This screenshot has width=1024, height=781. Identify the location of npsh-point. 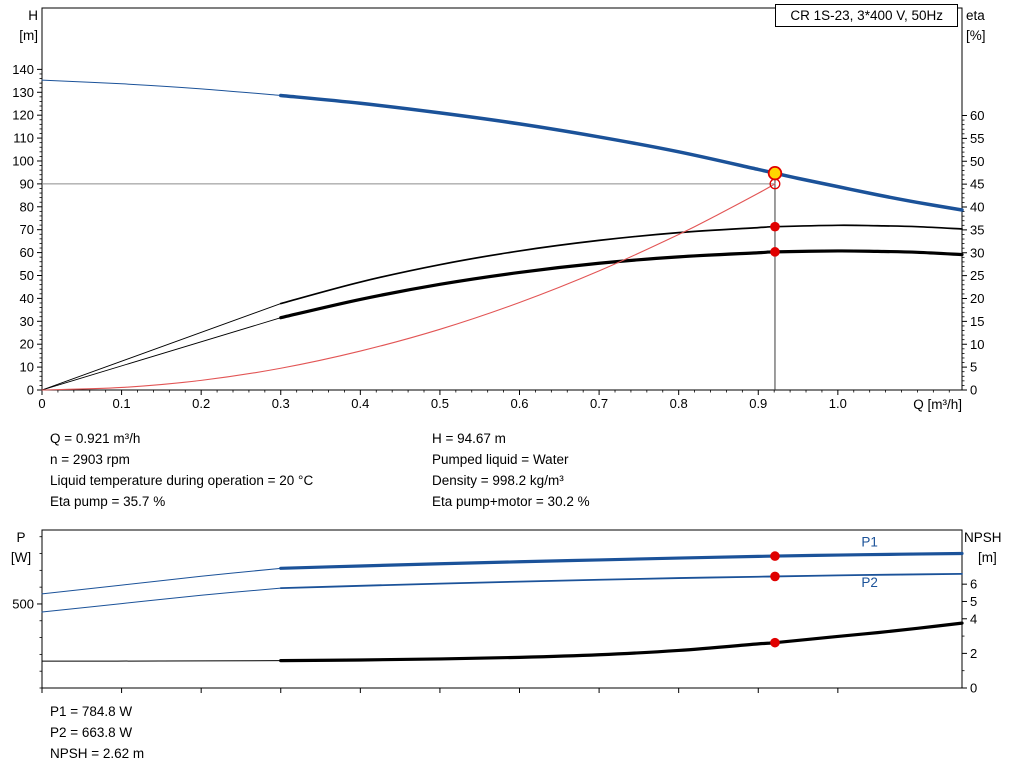
(775, 642).